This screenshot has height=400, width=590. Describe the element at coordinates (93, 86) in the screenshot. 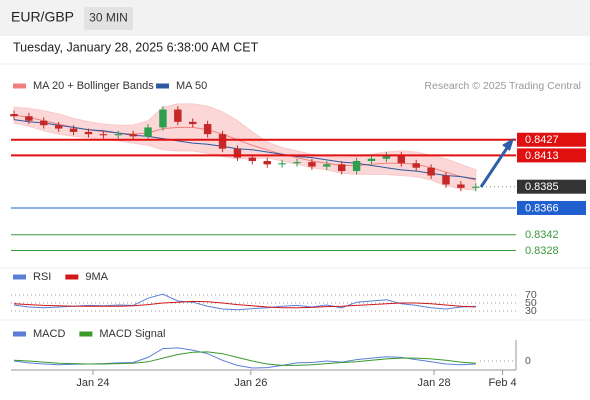

I see `legend-label: MA 20 + Bollinger Bands` at that location.